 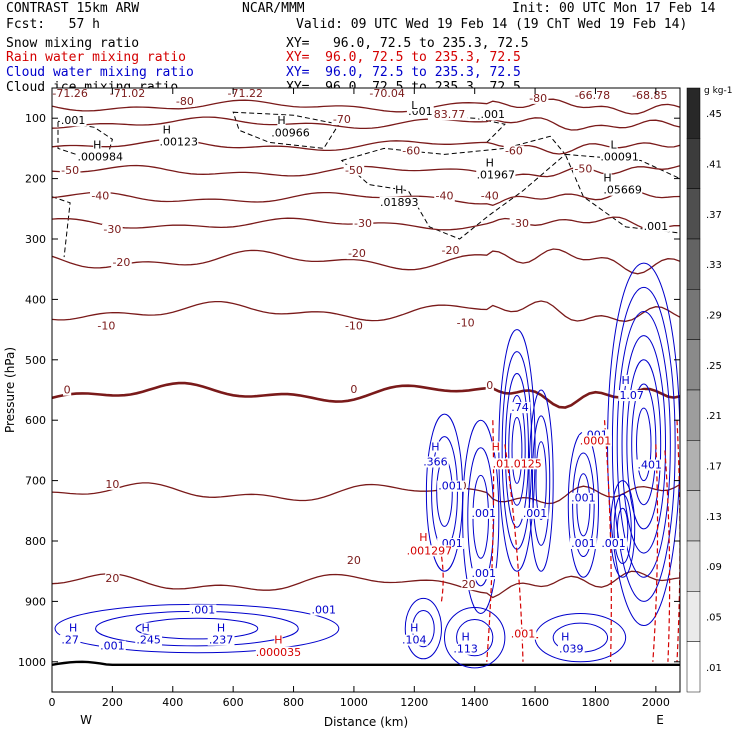 What do you see at coordinates (714, 114) in the screenshot?
I see `colorbar-label: .45` at bounding box center [714, 114].